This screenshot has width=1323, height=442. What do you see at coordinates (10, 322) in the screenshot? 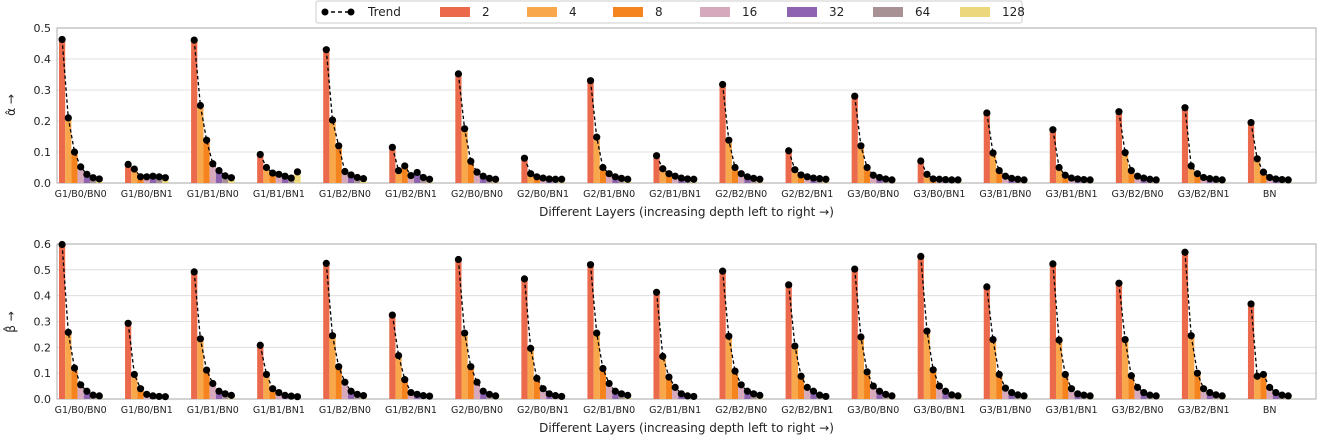
I see `y-axis-label: β̂ →` at bounding box center [10, 322].